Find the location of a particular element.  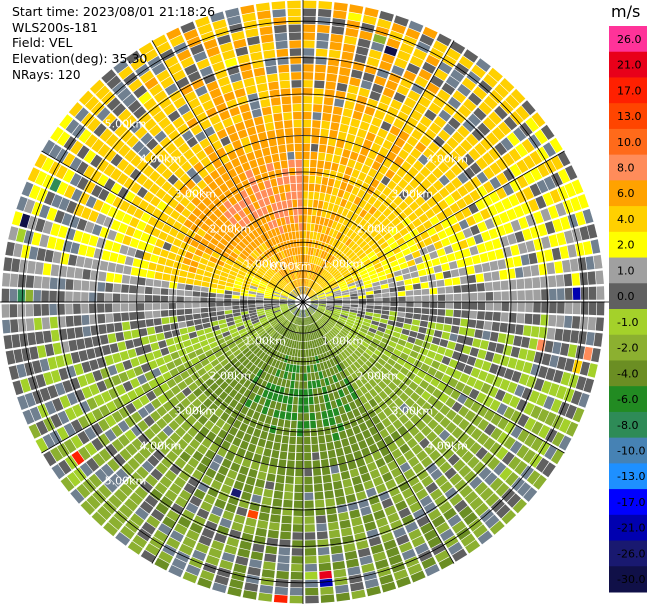

colorbar-tick-label: 4.0 is located at coordinates (626, 219).